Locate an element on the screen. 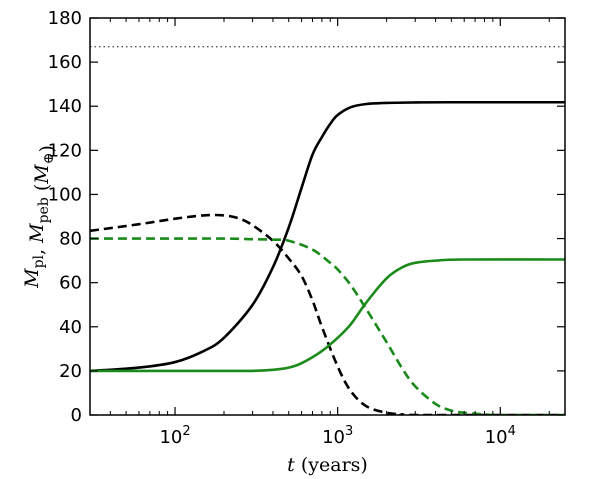 The height and width of the screenshot is (479, 600). y-tick-label: 120 is located at coordinates (65, 150).